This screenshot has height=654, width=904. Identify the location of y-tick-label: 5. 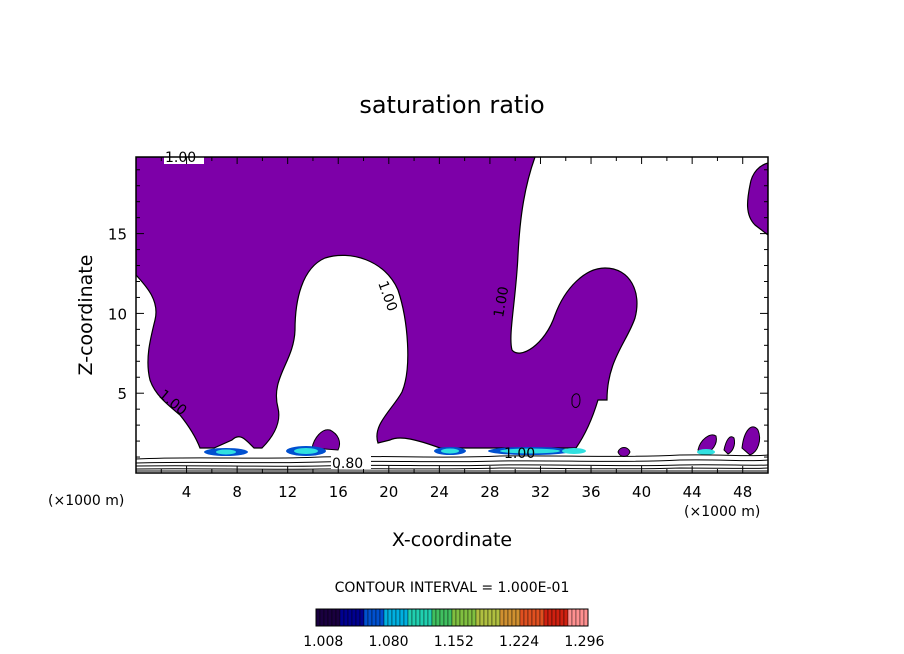
(122, 394).